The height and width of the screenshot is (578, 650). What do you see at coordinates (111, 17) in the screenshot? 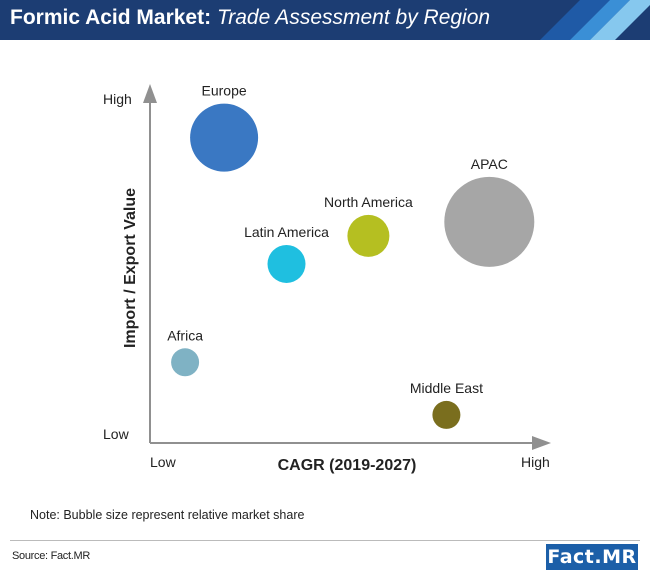
I see `chart-title-main: Formic Acid Market:` at bounding box center [111, 17].